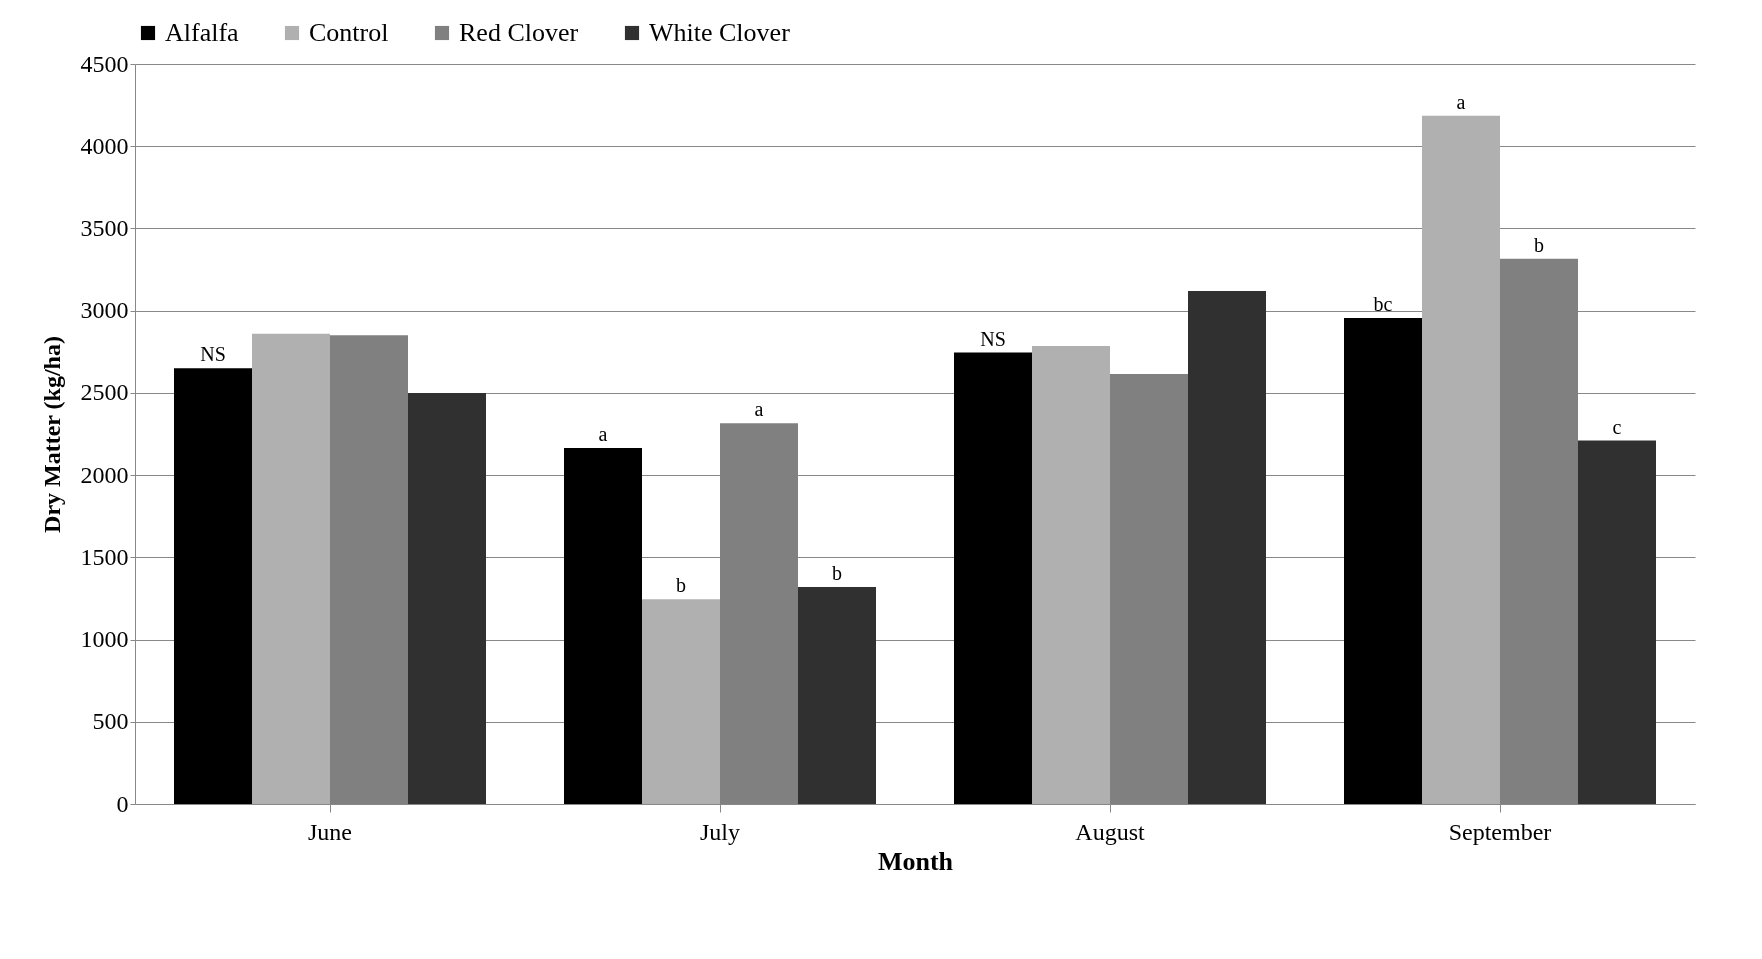  I want to click on data-label: bc, so click(1383, 304).